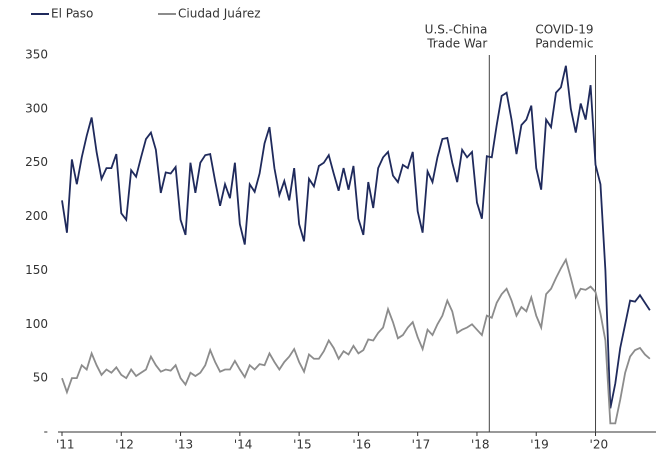  What do you see at coordinates (36, 55) in the screenshot?
I see `y-tick-label: 350` at bounding box center [36, 55].